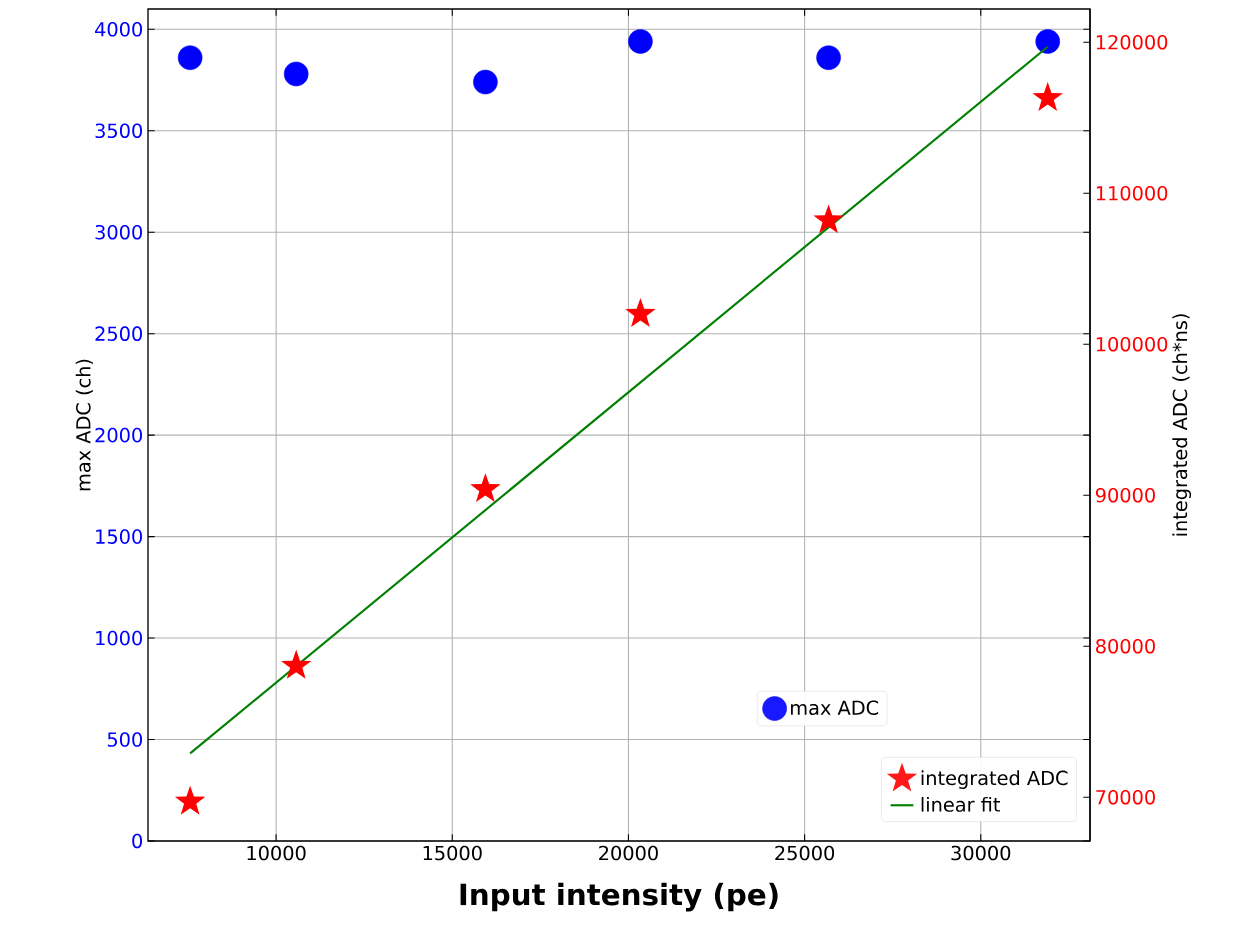  What do you see at coordinates (119, 638) in the screenshot?
I see `y-tick-label: 1000` at bounding box center [119, 638].